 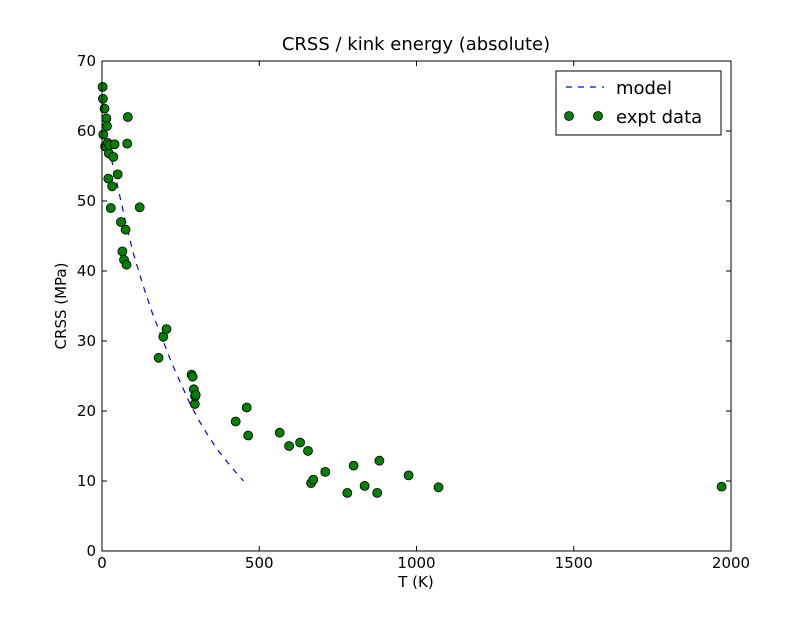 I want to click on y-tick-label: 60, so click(x=86, y=131).